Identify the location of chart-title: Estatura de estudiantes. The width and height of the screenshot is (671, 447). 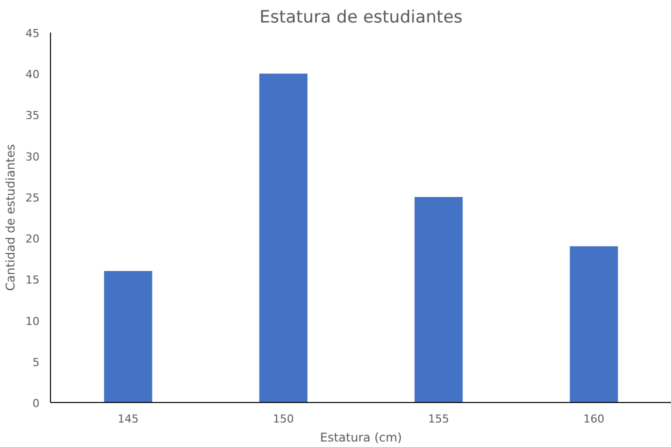
(361, 18).